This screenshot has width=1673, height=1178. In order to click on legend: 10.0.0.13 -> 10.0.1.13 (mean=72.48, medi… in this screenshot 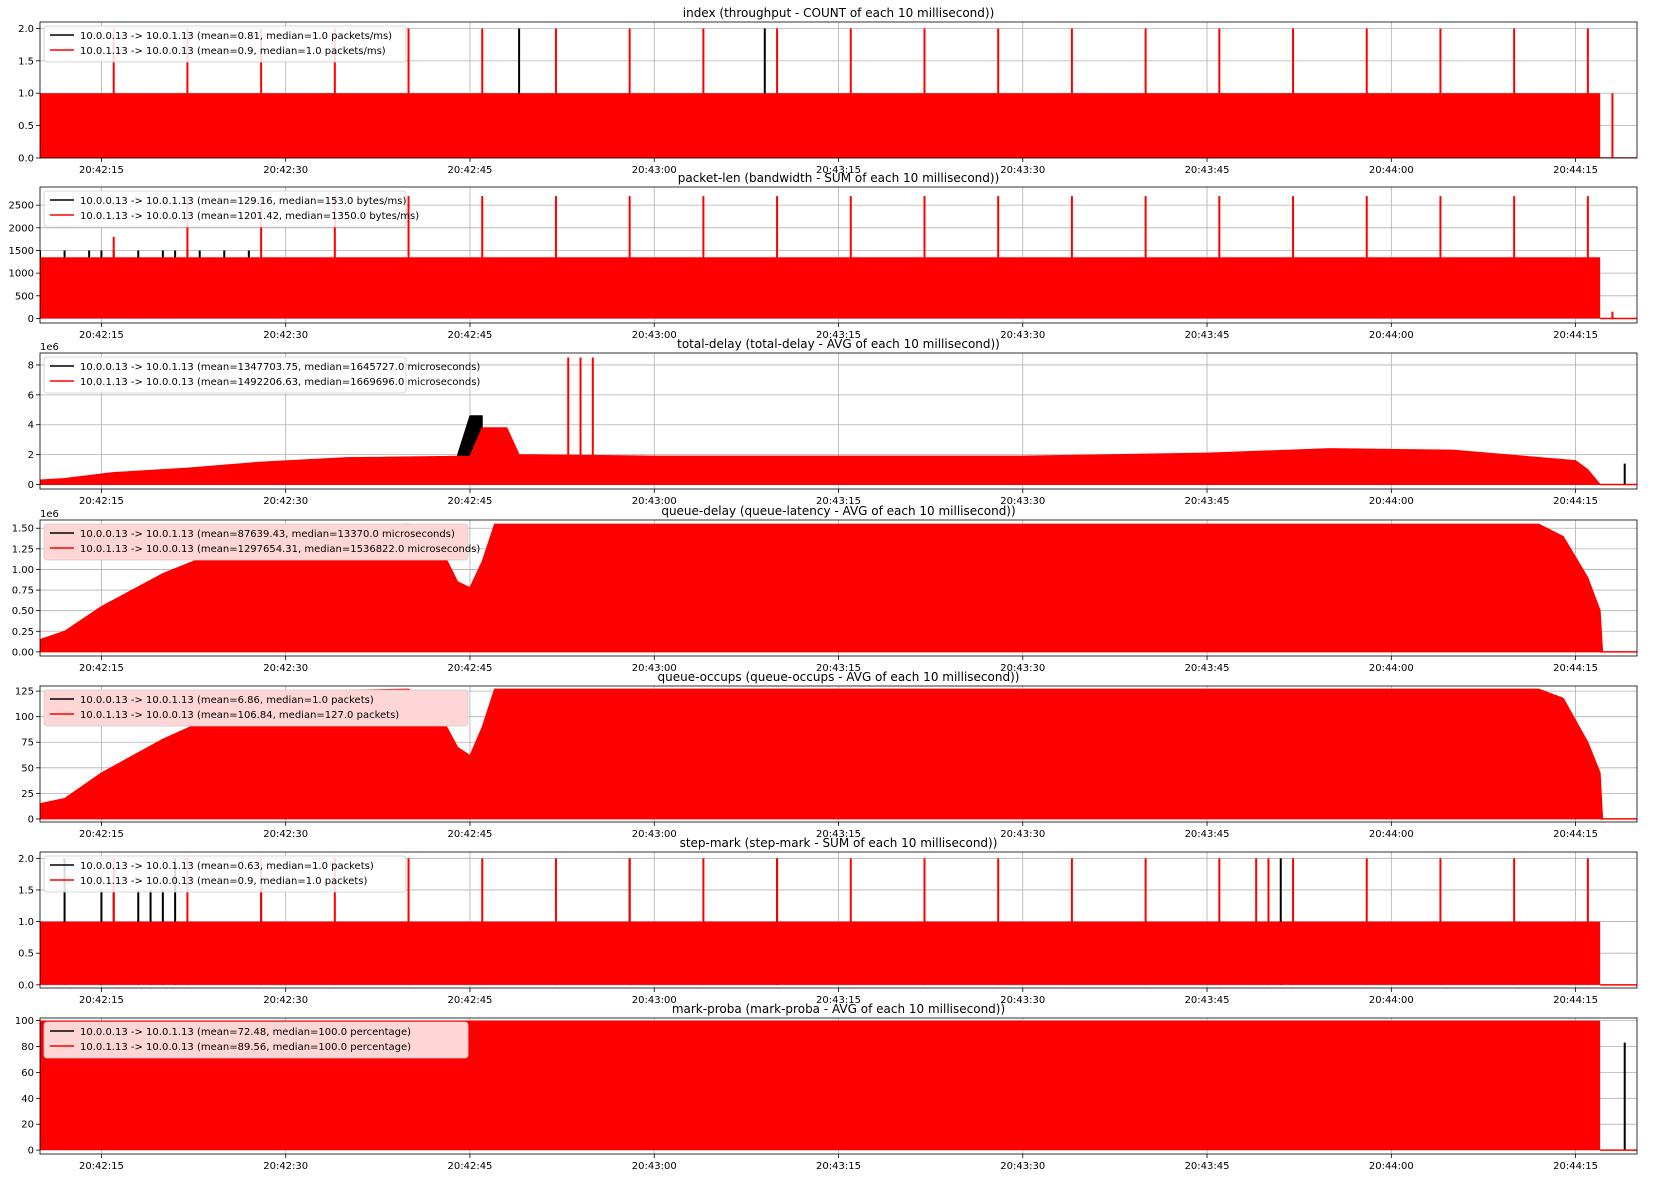, I will do `click(256, 1040)`.